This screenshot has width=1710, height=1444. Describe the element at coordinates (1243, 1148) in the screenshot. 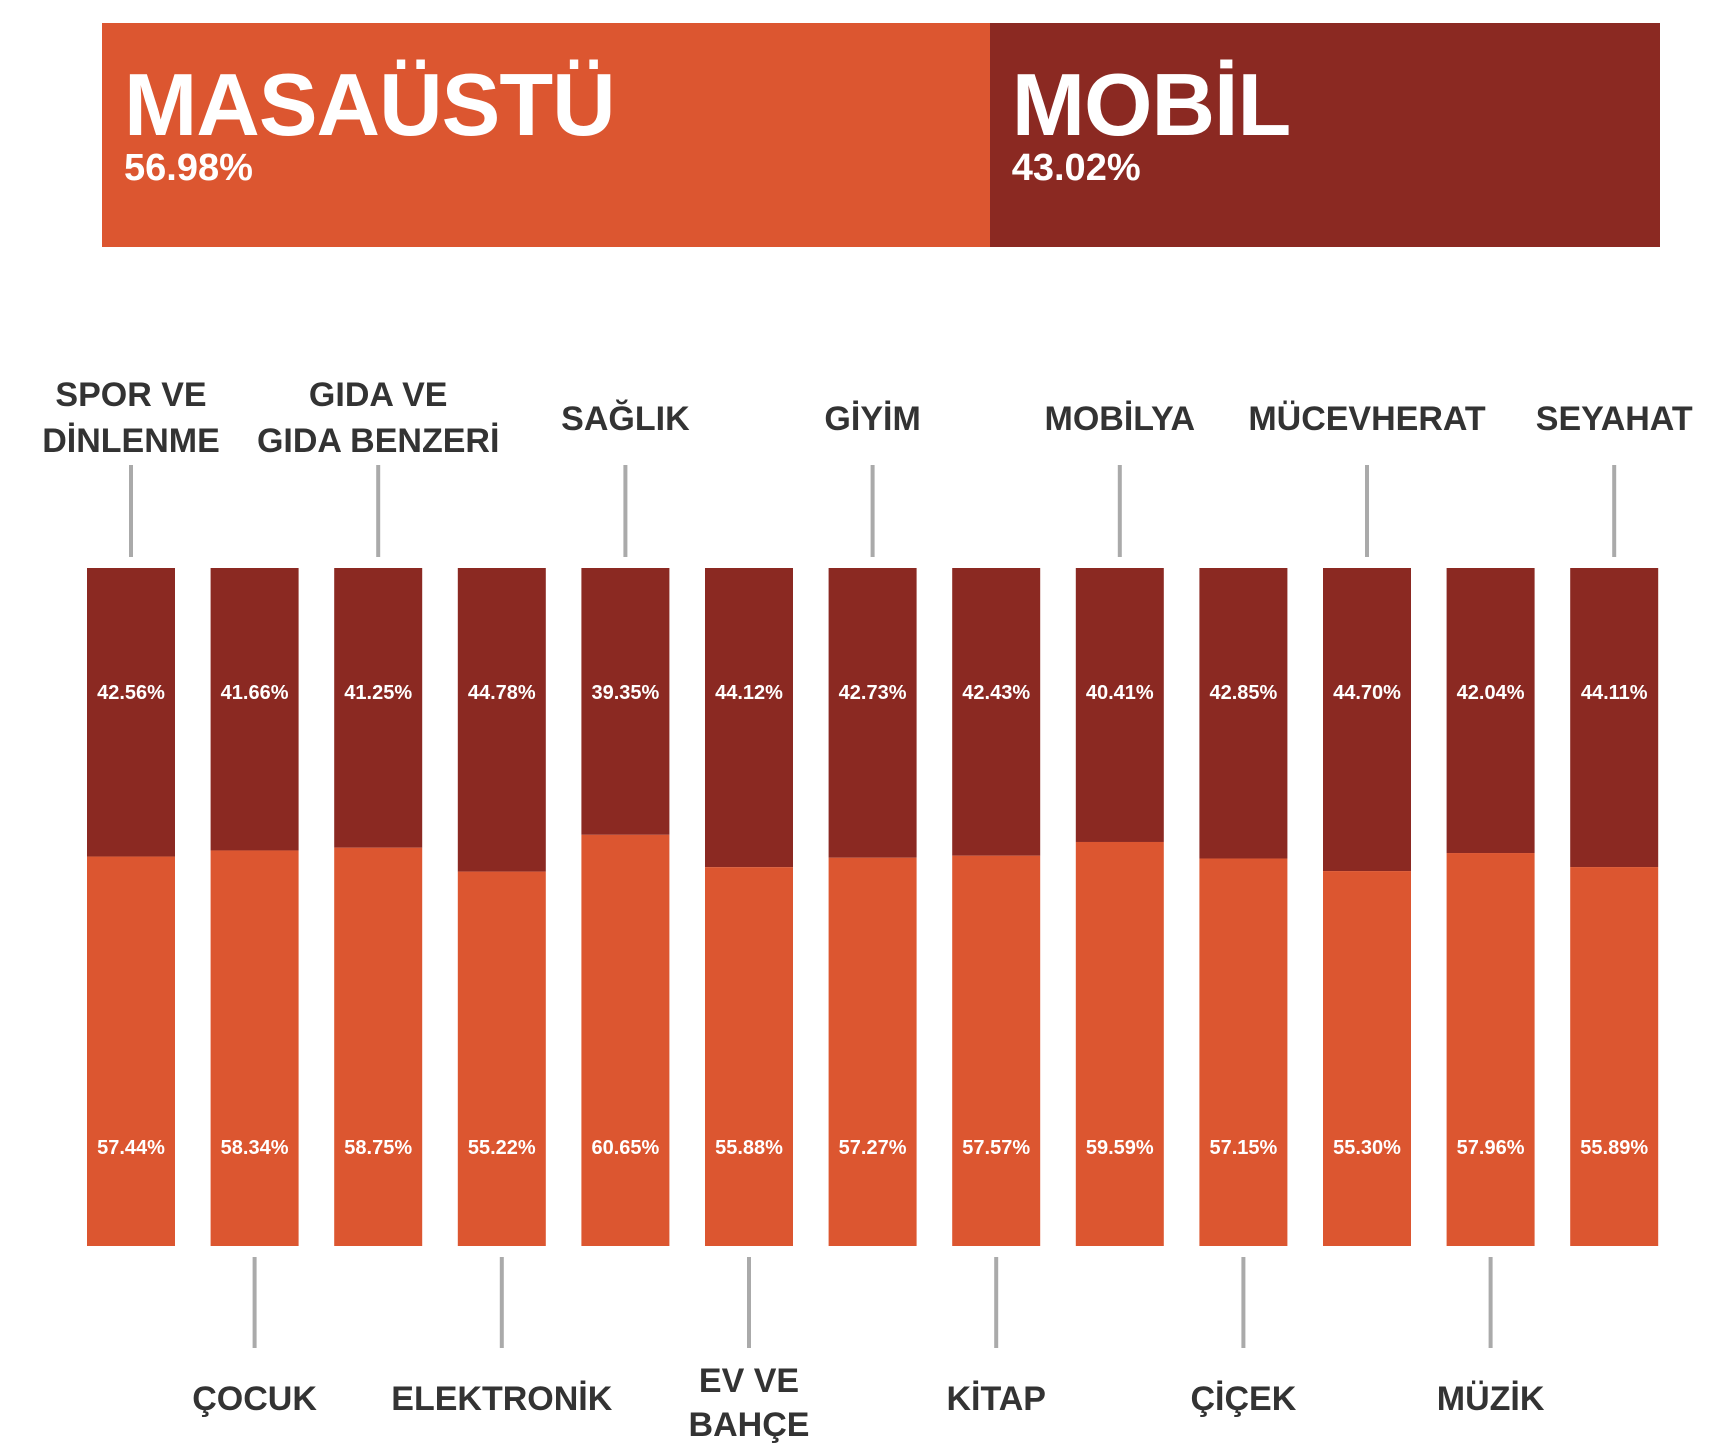

I see `desktop-value-label-10: 57.15%` at that location.